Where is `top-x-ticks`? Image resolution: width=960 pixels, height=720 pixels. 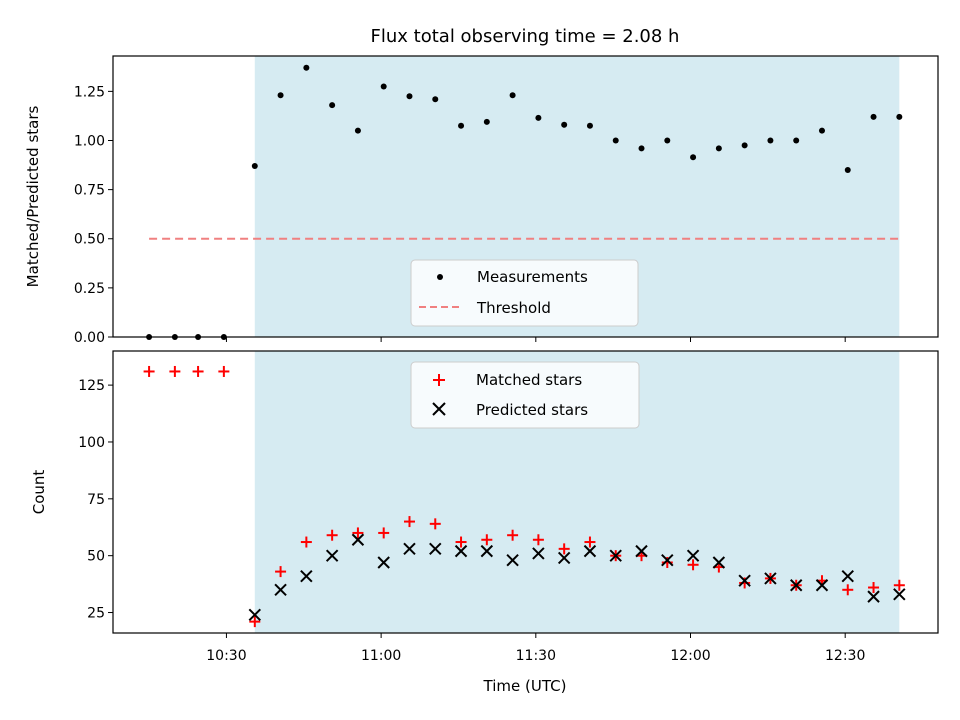
top-x-ticks is located at coordinates (535, 339).